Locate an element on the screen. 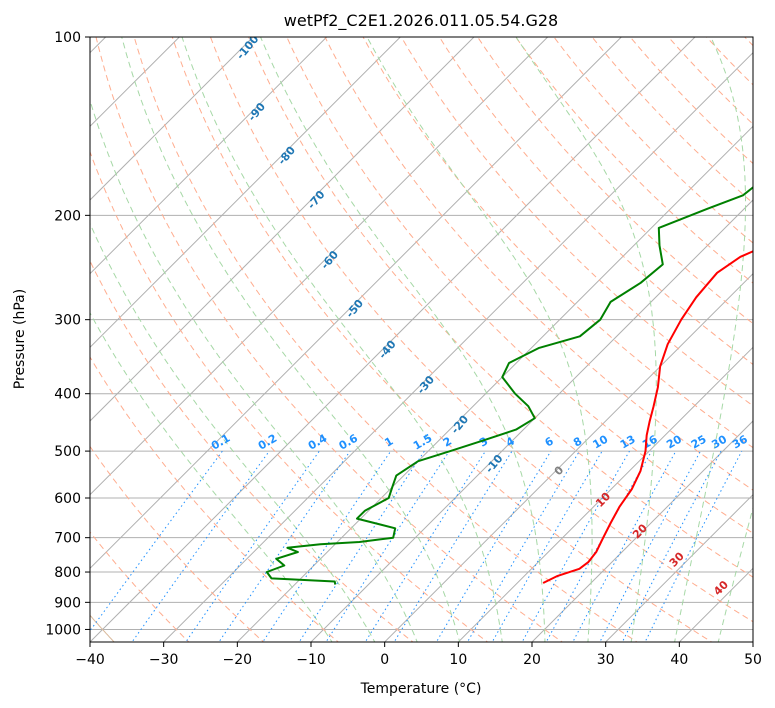 The height and width of the screenshot is (708, 775). x-tick-label: −10 is located at coordinates (311, 660).